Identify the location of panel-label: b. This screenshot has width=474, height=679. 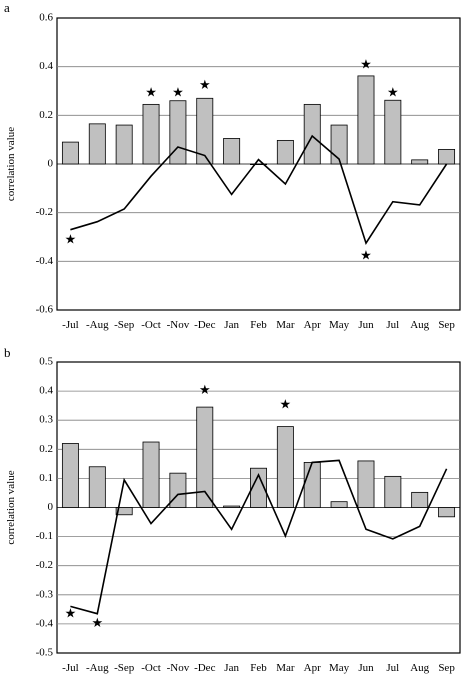
(7, 352).